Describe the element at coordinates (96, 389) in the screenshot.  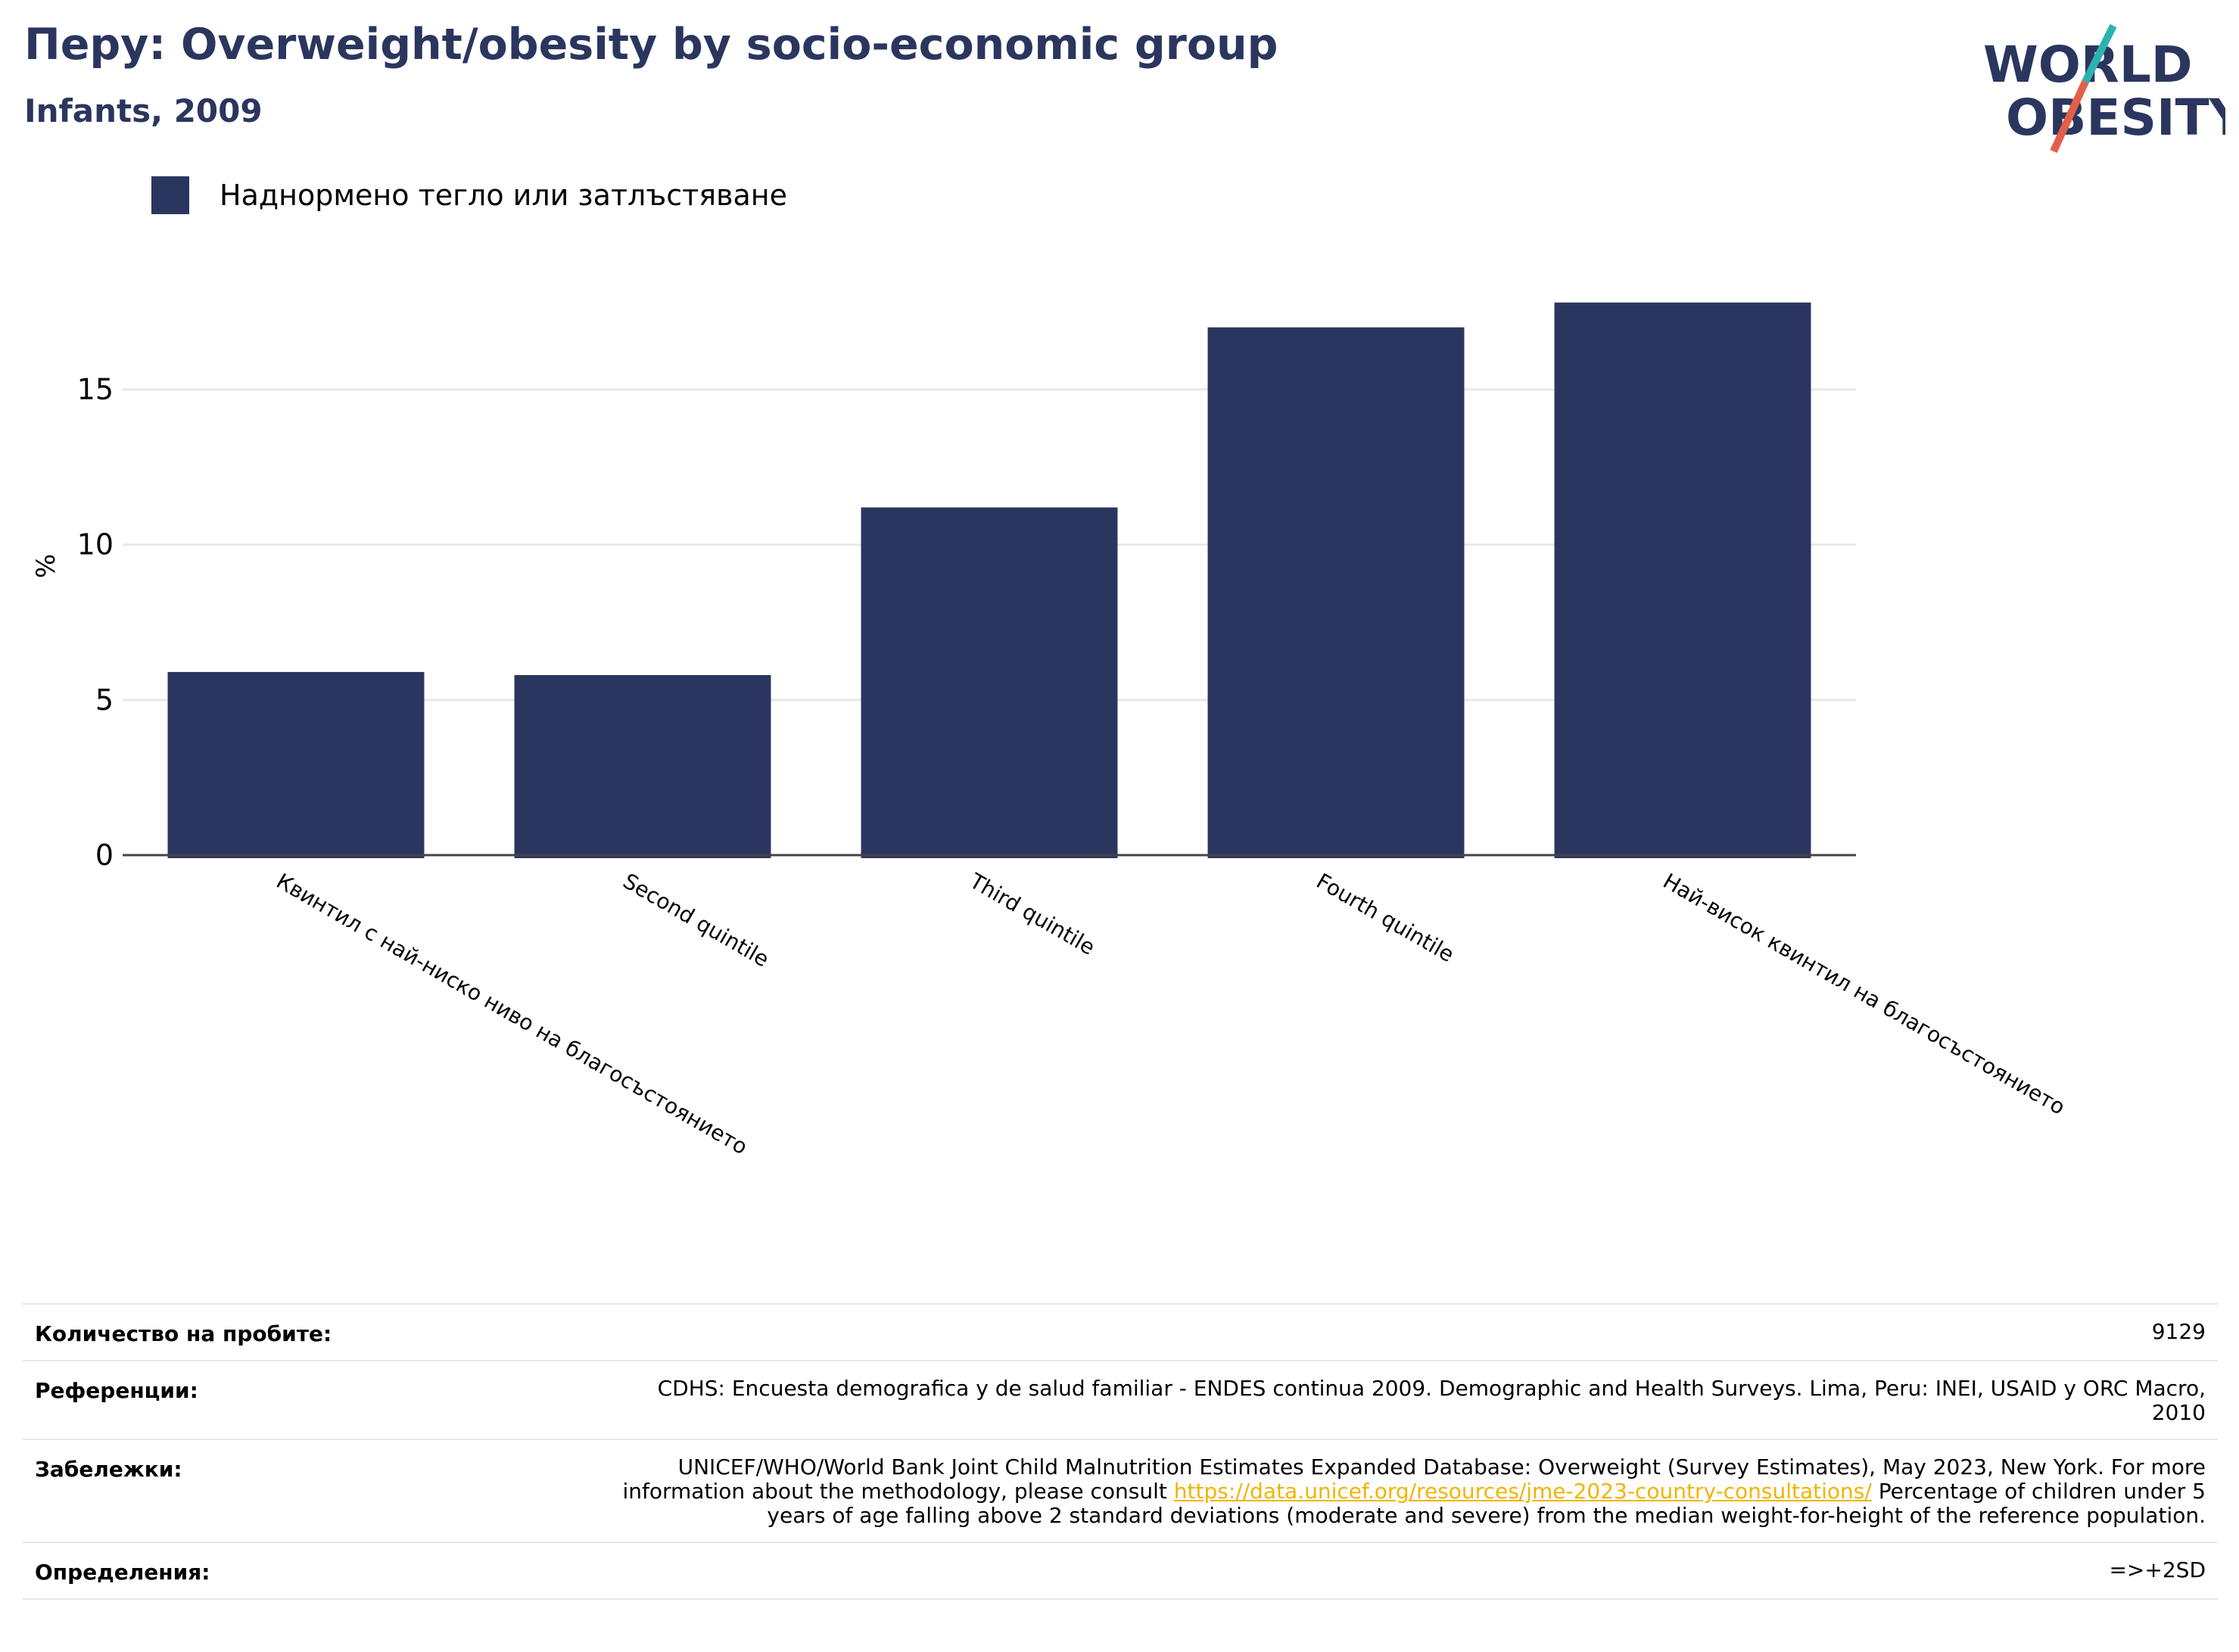
I see `y-tick-label: 15` at that location.